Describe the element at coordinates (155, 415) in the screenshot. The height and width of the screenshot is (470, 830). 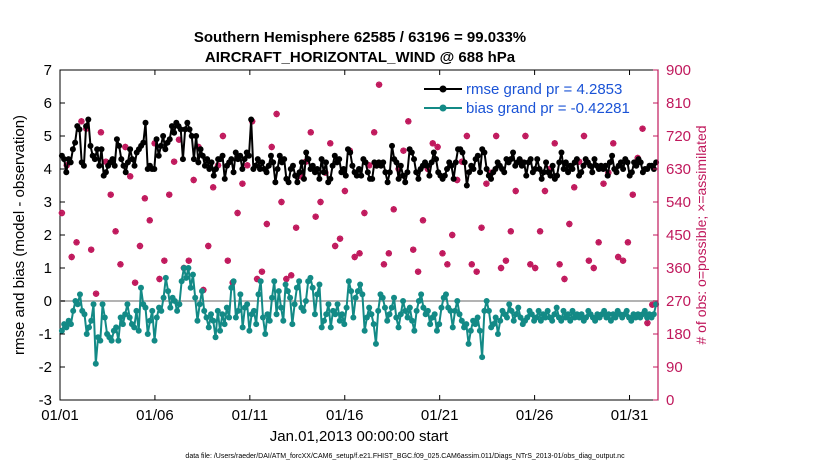
I see `x-tick-label: 01/06` at that location.